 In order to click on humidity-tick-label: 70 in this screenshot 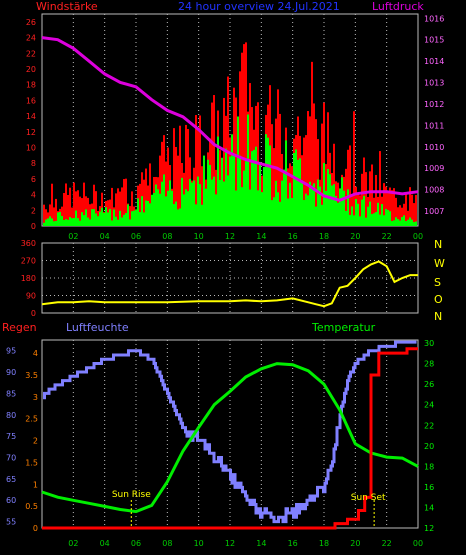, I will do `click(11, 458)`.